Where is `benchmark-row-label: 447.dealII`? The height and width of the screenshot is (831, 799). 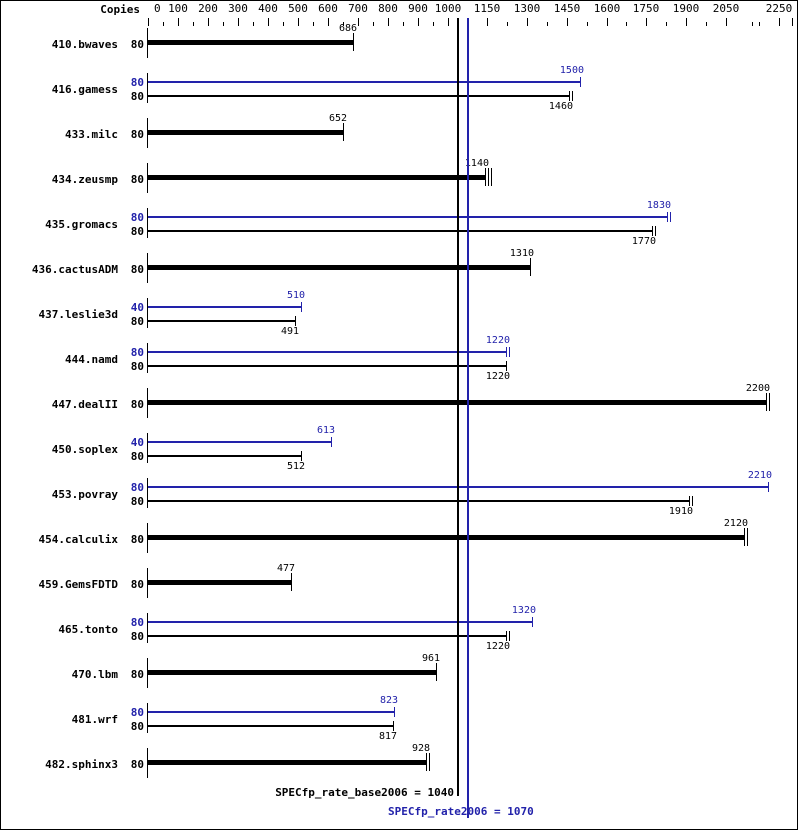
benchmark-row-label: 447.dealII is located at coordinates (84, 404).